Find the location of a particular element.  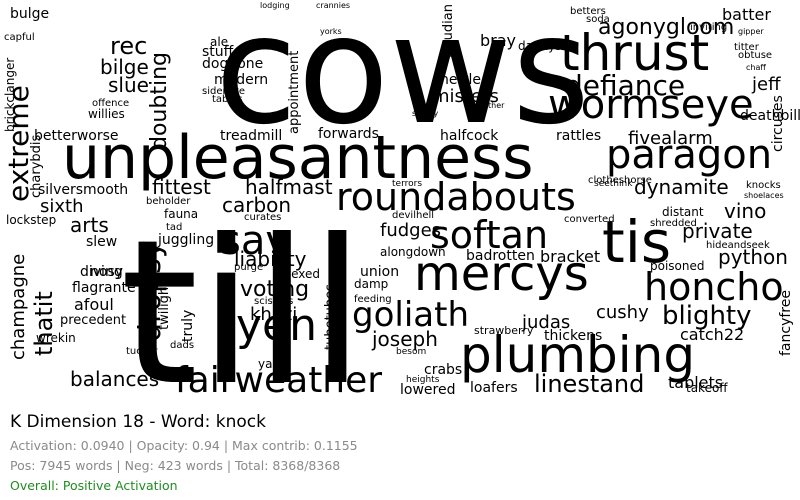

cloud-word-silversmooth: silversmooth is located at coordinates (83, 190).